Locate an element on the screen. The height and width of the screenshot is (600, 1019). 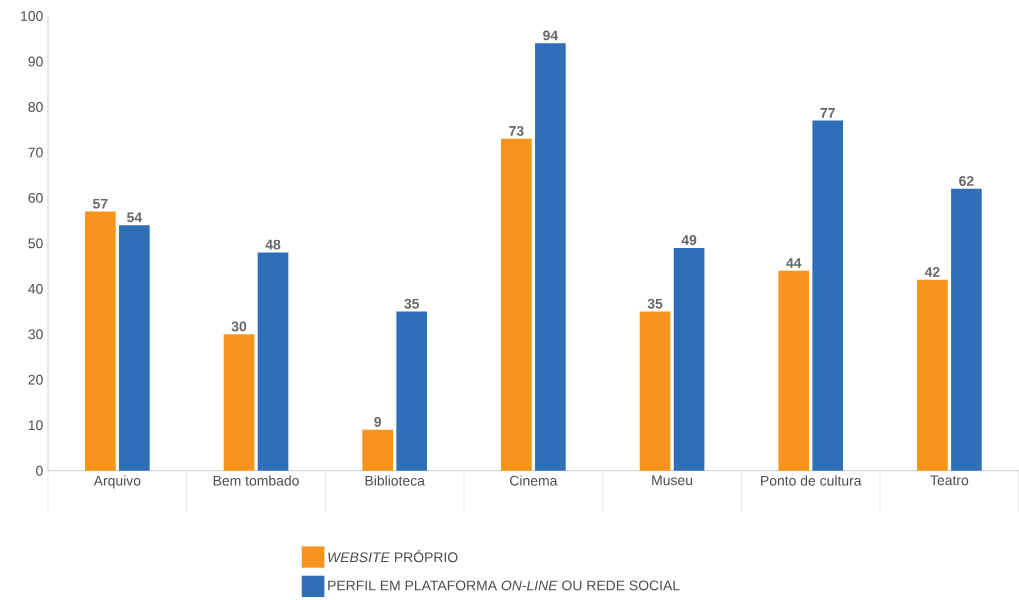
data-label: 30 is located at coordinates (239, 326).